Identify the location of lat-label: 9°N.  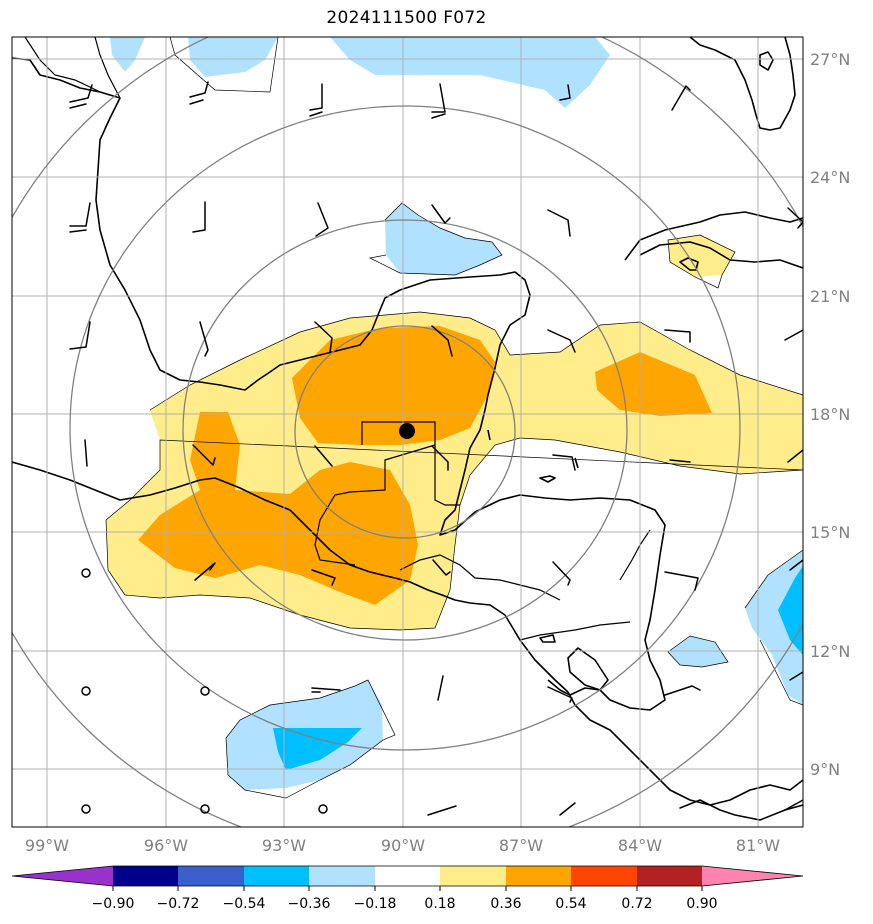
(825, 769).